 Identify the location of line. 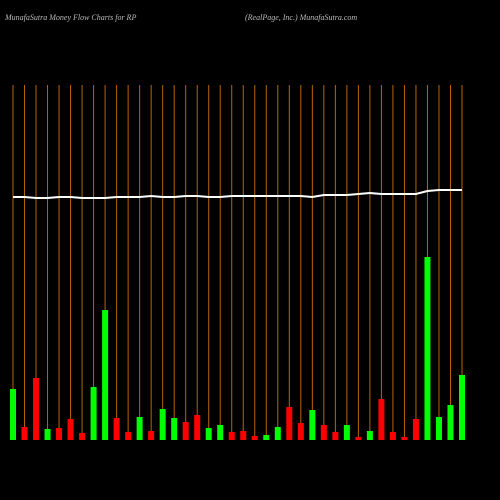
(237, 194).